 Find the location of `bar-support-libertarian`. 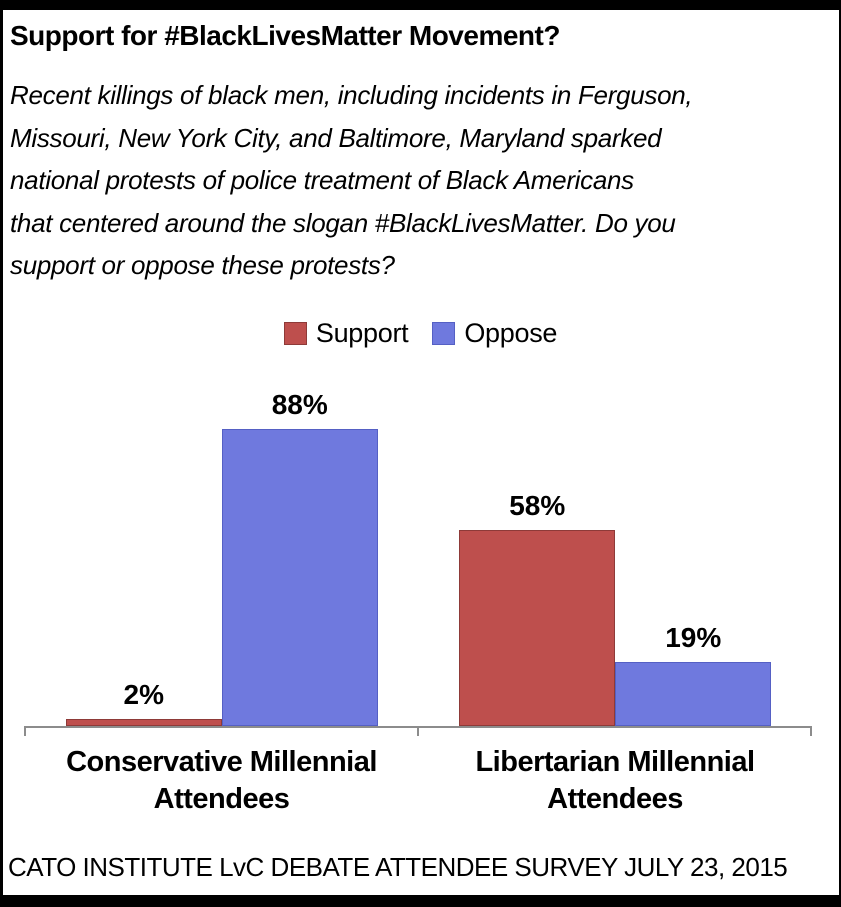

bar-support-libertarian is located at coordinates (537, 628).